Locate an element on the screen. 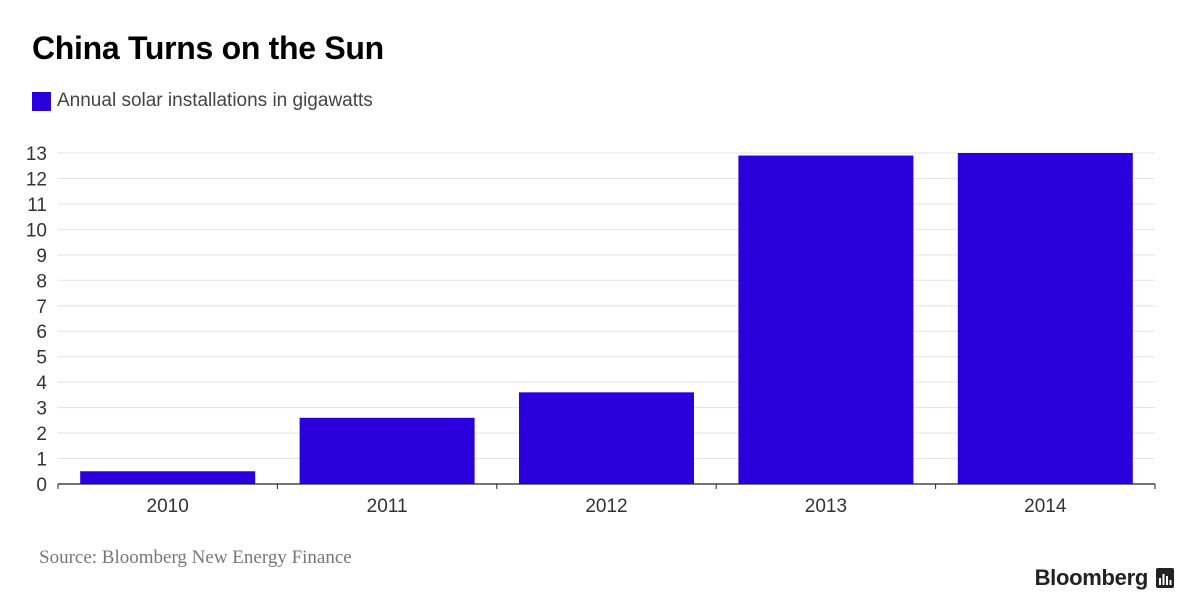 The height and width of the screenshot is (616, 1200). y-tick-label: 3 is located at coordinates (41, 409).